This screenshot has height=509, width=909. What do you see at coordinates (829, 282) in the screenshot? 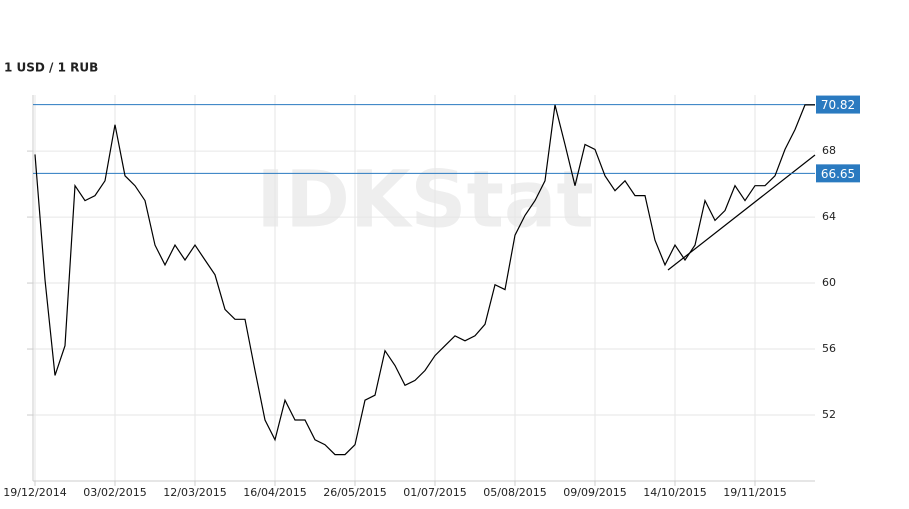
I see `y-tick-label: 60` at bounding box center [829, 282].